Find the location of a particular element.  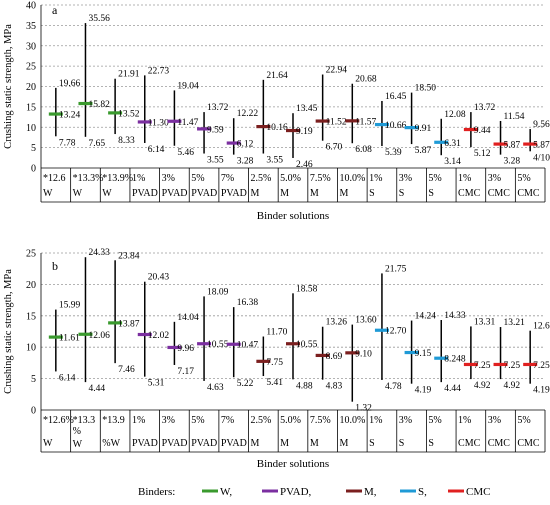

mean-label: 13.52 is located at coordinates (129, 114).